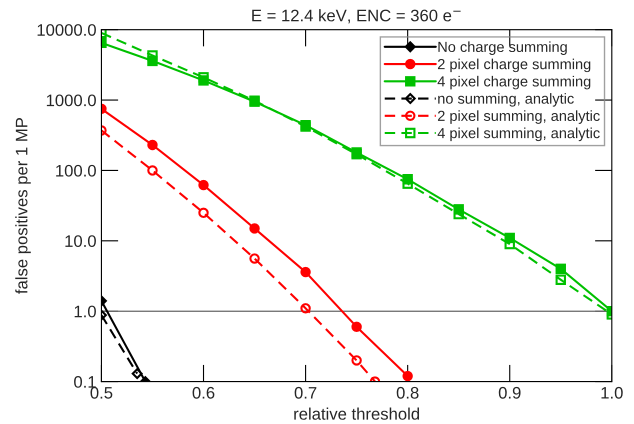 The image size is (634, 424). I want to click on x-tick-label: 0.9, so click(509, 392).